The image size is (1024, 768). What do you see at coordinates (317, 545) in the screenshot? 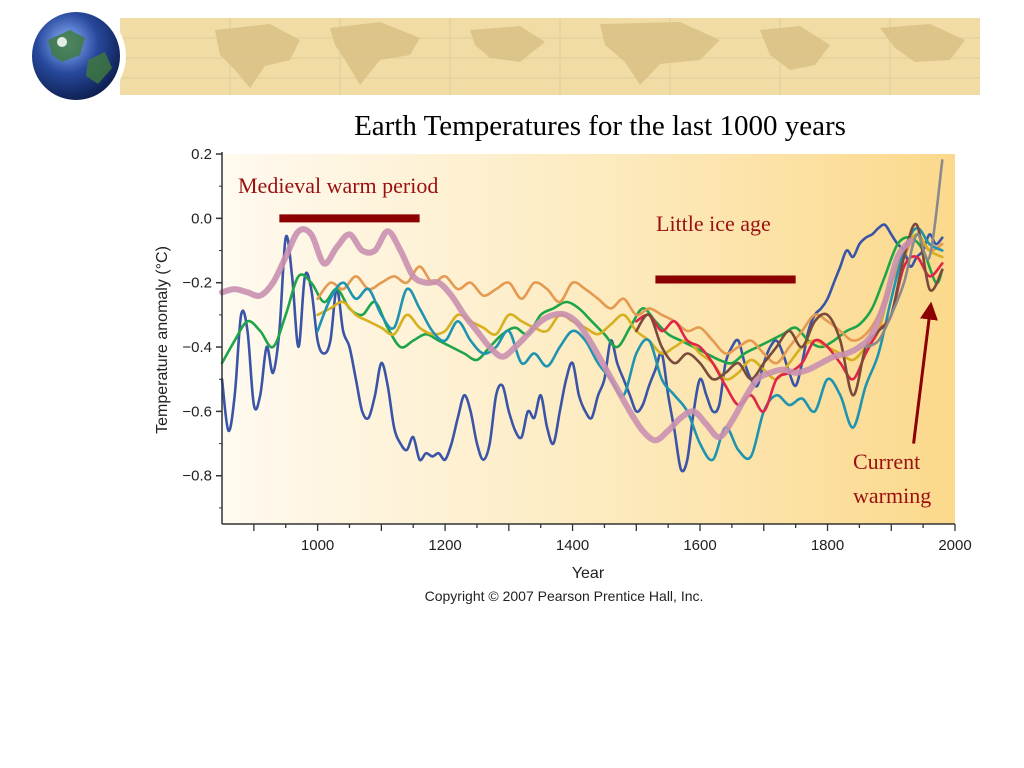
I see `x-tick-label: 1000` at bounding box center [317, 545].